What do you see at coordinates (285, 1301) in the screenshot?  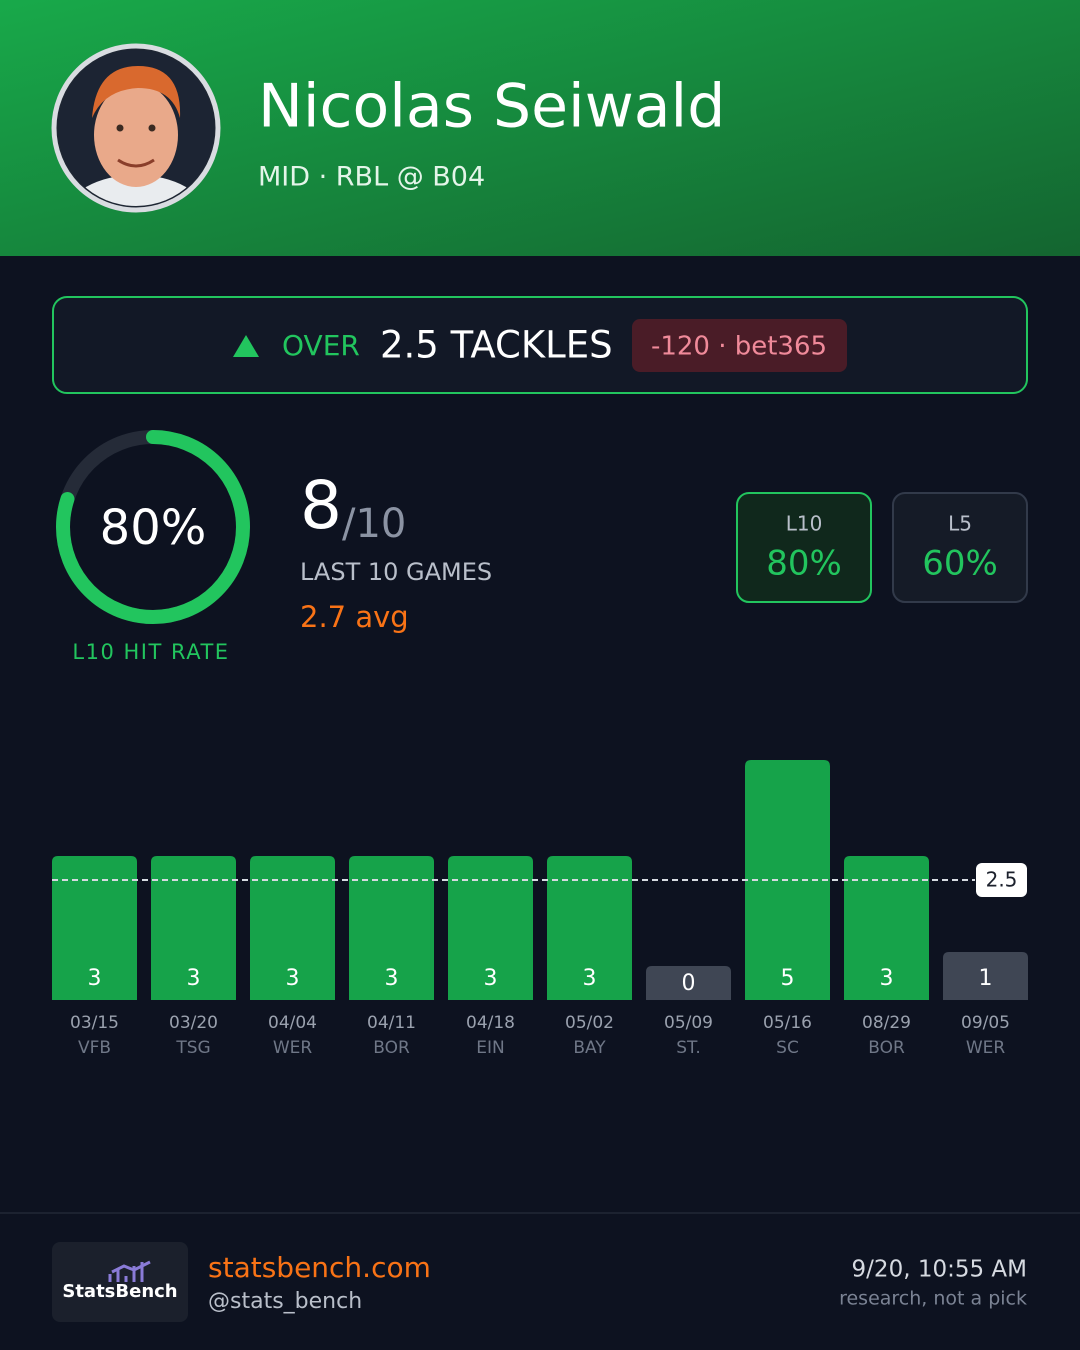 I see `footer-handle: @stats_bench` at bounding box center [285, 1301].